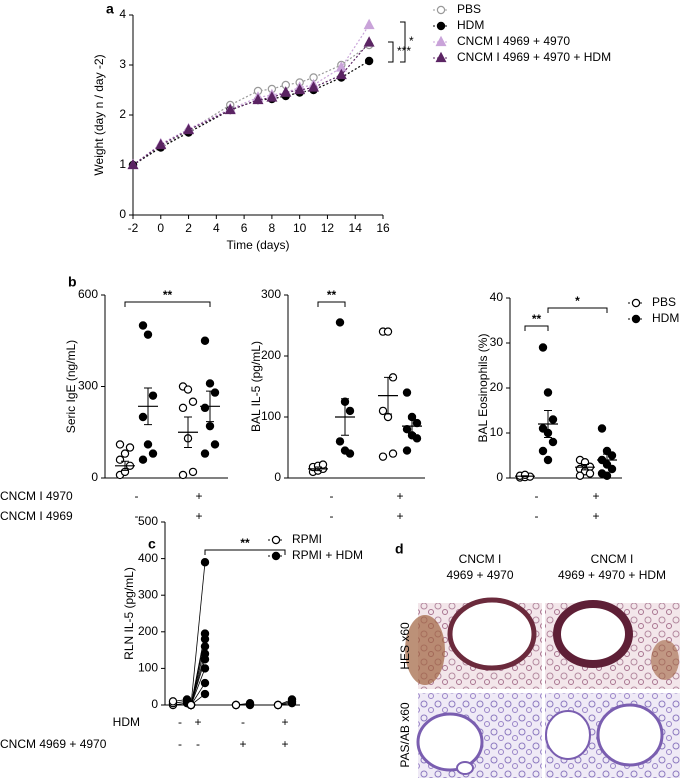  Describe the element at coordinates (497, 297) in the screenshot. I see `y-tick-label: 40` at that location.